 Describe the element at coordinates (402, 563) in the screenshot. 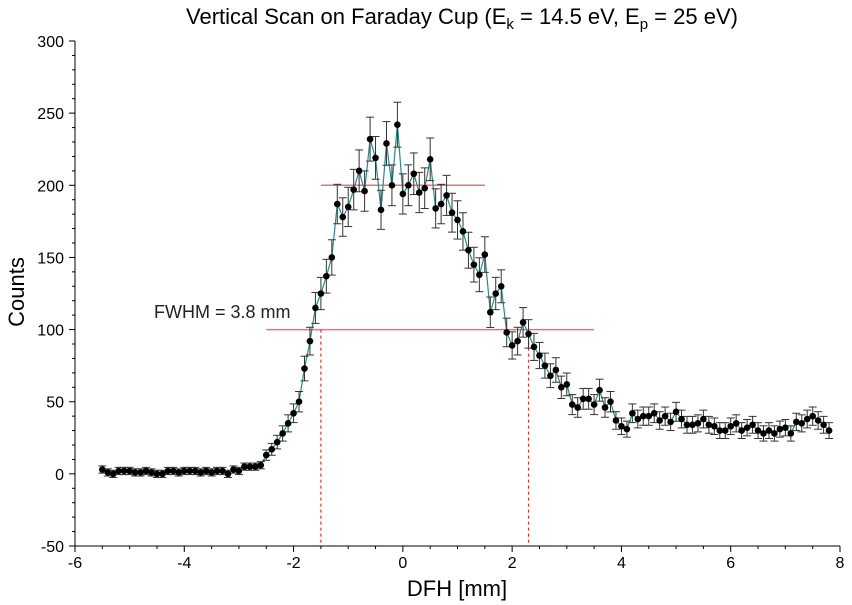

I see `x-tick-label: 0` at that location.